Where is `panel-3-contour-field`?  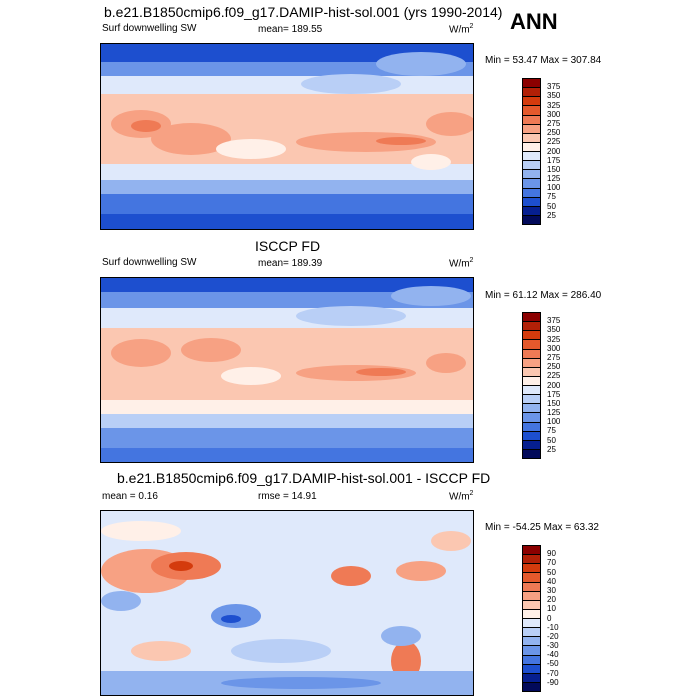
panel-3-contour-field is located at coordinates (287, 603).